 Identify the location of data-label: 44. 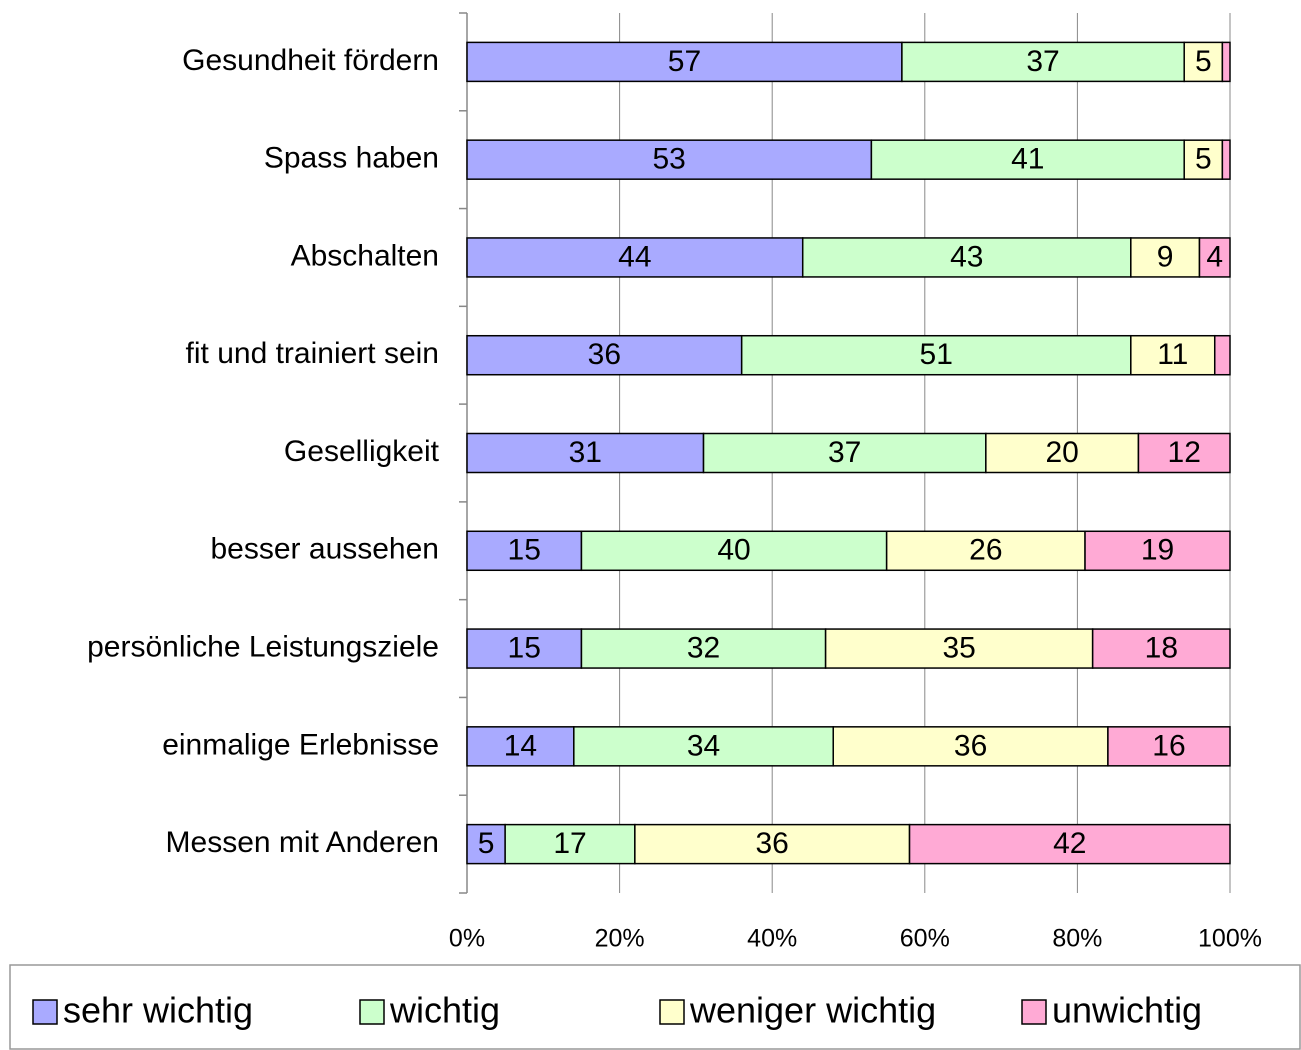
(634, 256).